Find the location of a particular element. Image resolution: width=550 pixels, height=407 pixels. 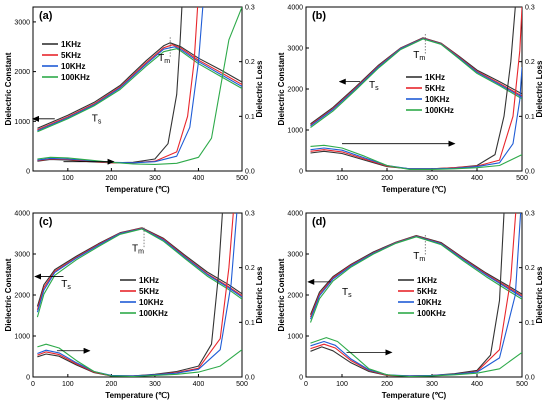

legend: 1KHz 5KHz 10KHz 100KHz is located at coordinates (422, 297).